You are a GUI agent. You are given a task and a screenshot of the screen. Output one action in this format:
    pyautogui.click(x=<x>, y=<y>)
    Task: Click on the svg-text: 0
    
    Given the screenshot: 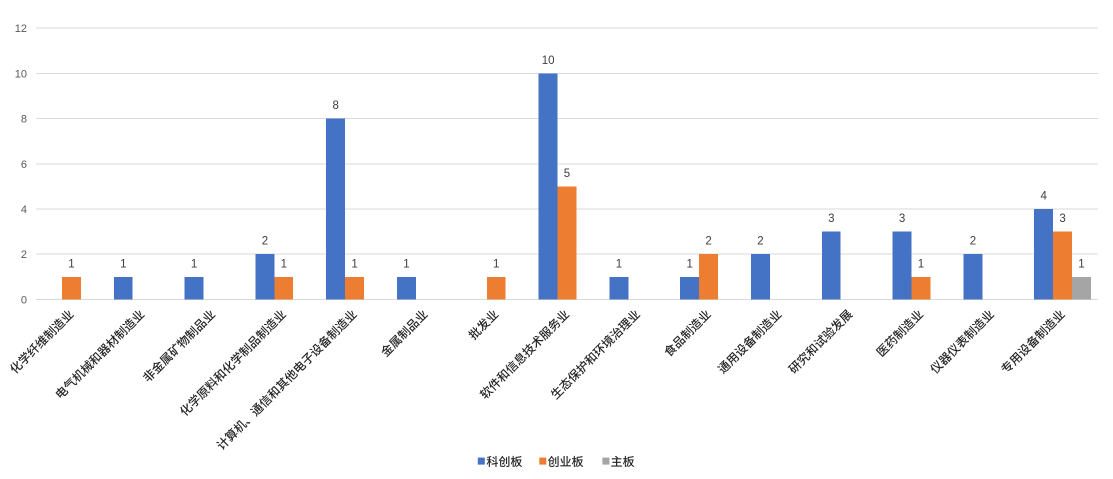 What is the action you would take?
    pyautogui.click(x=24, y=300)
    